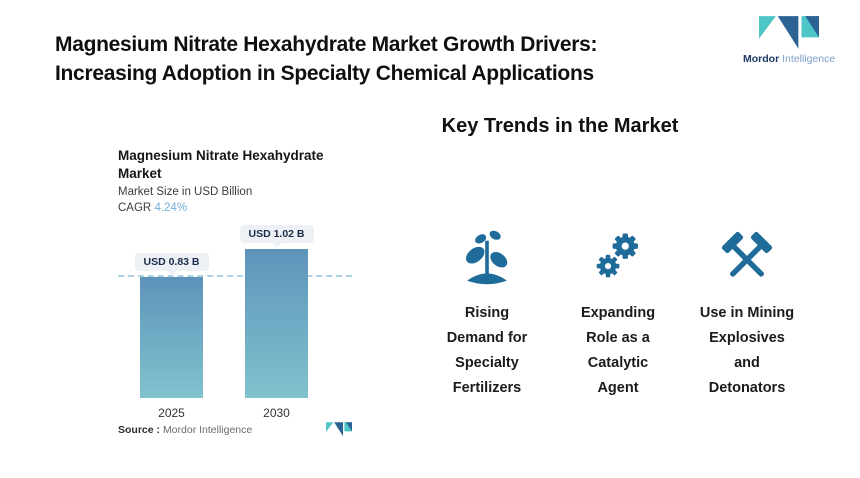 The width and height of the screenshot is (860, 478). I want to click on reference-dashed-line, so click(235, 276).